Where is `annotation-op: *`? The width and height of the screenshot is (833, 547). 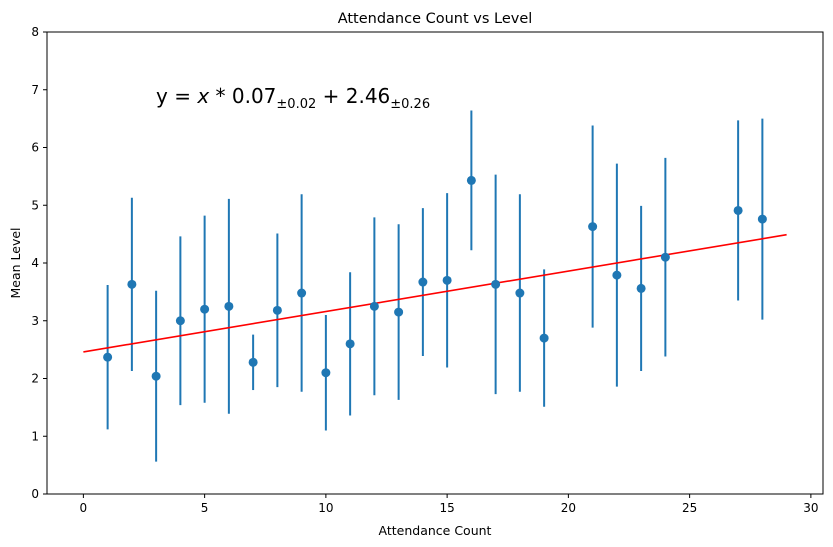 annotation-op: * is located at coordinates (220, 96).